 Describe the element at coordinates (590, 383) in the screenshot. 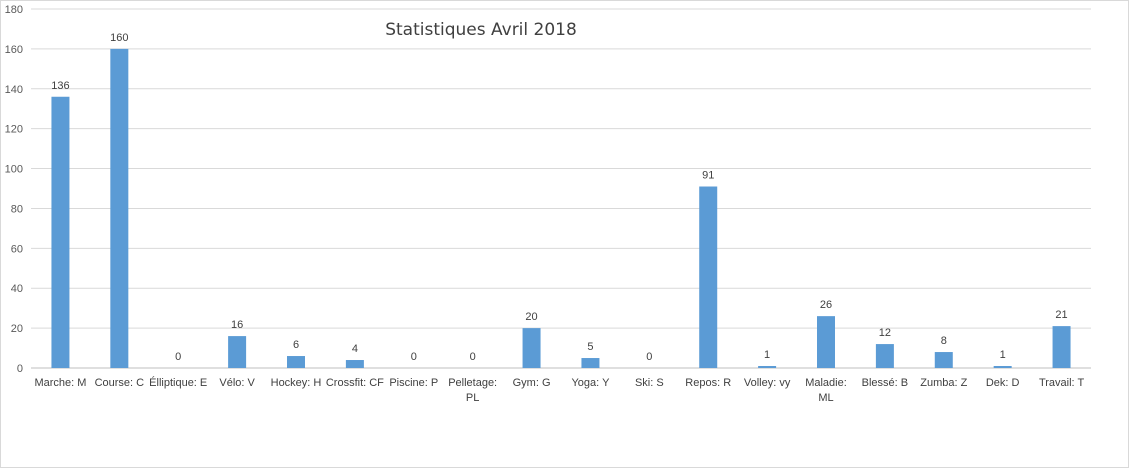

I see `x-category-label: Yoga: Y` at that location.